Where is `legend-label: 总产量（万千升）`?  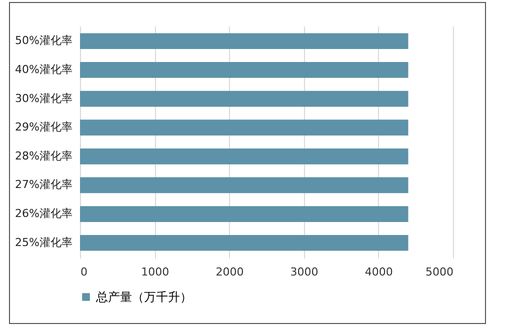 legend-label: 总产量（万千升） is located at coordinates (143, 297).